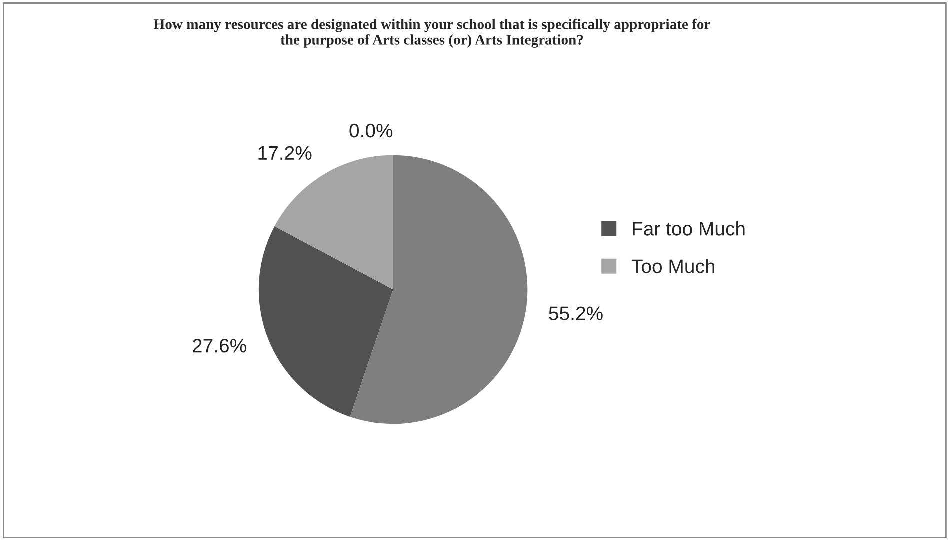 The width and height of the screenshot is (950, 541). What do you see at coordinates (689, 229) in the screenshot?
I see `legend-label: Far too Much` at bounding box center [689, 229].